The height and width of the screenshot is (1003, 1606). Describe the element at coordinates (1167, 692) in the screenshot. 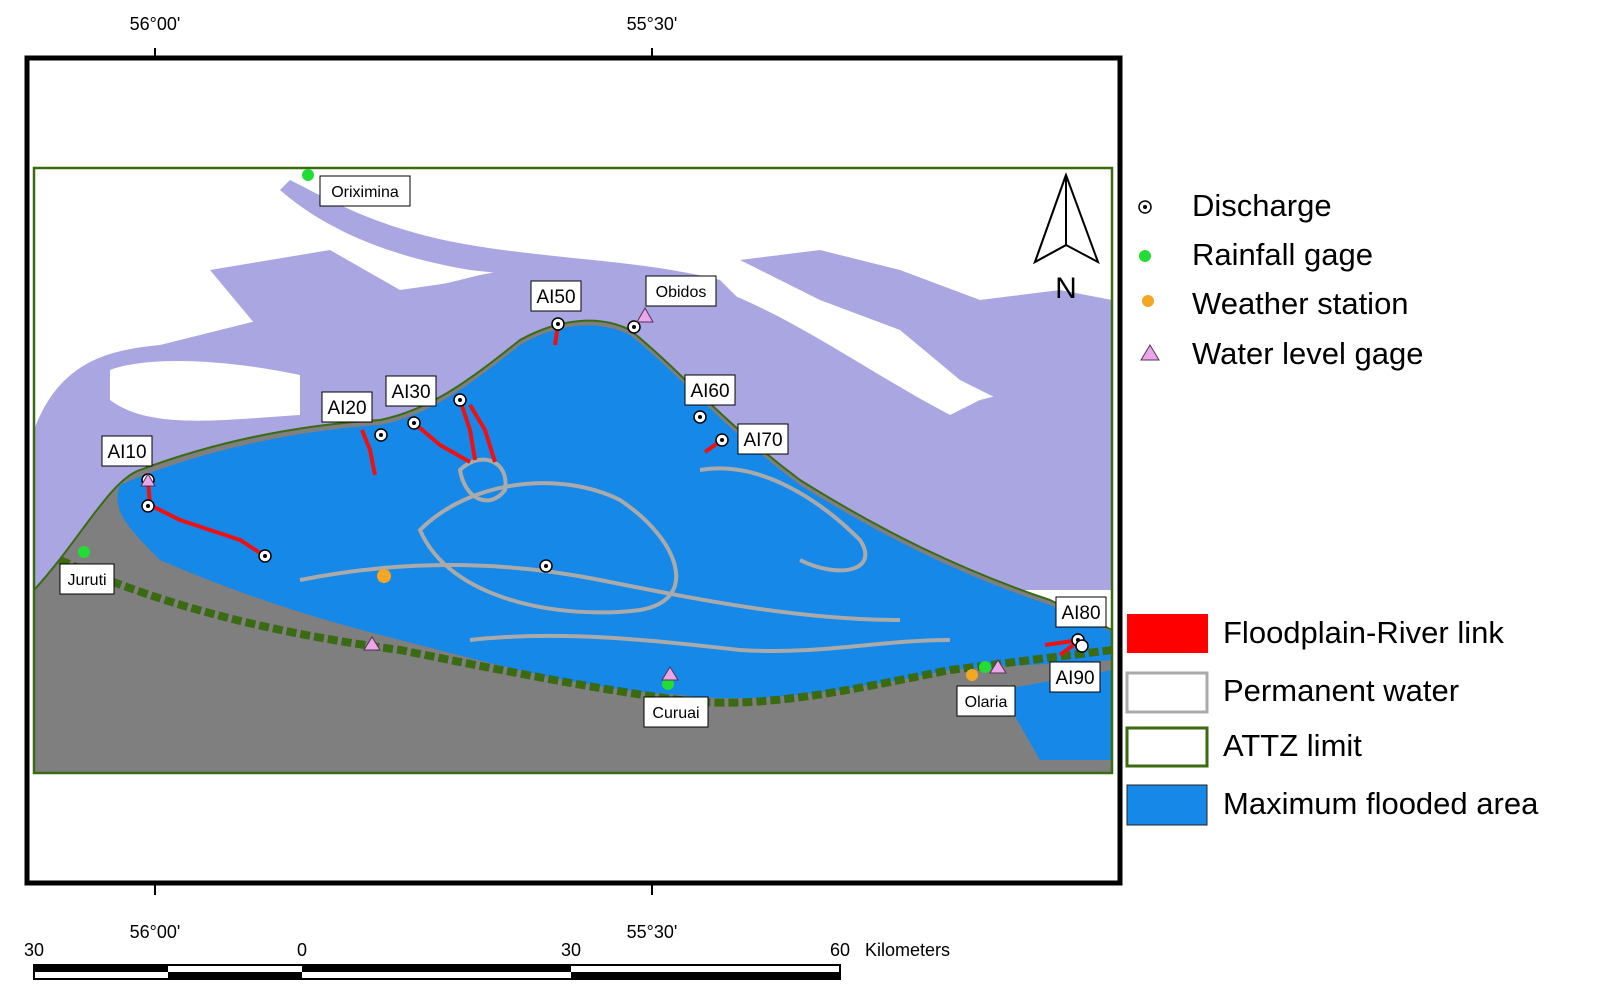

I see `swatch-permanent-water` at that location.